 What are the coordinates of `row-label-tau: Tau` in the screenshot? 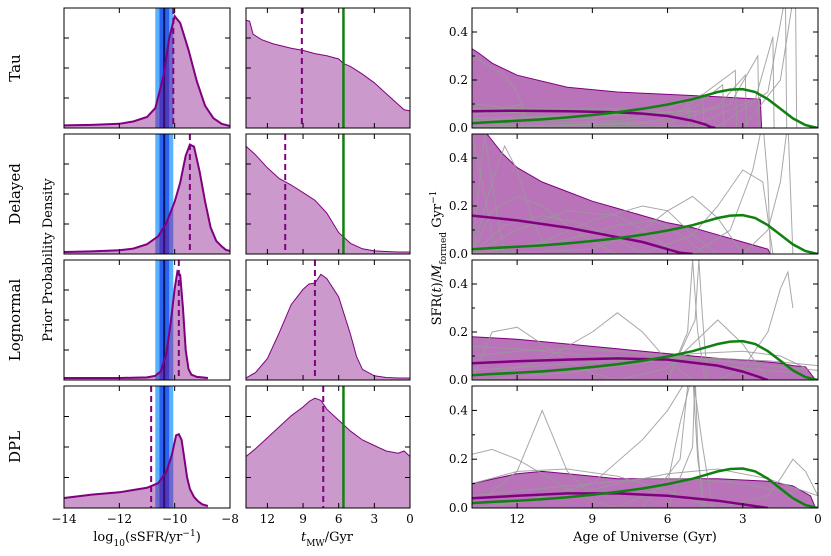 It's located at (15, 68).